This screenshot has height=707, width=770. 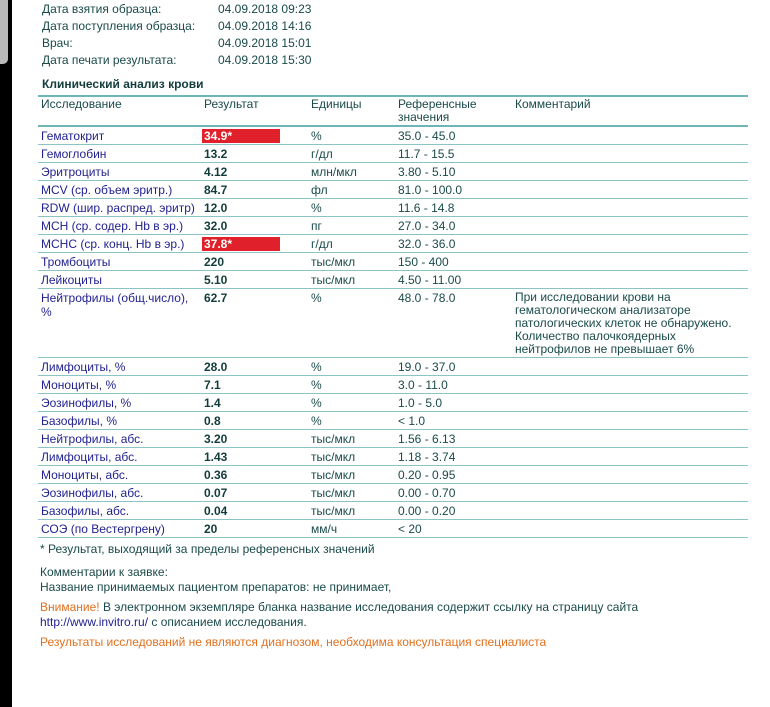 What do you see at coordinates (102, 9) in the screenshot?
I see `meta-label: Дата взятия образца:` at bounding box center [102, 9].